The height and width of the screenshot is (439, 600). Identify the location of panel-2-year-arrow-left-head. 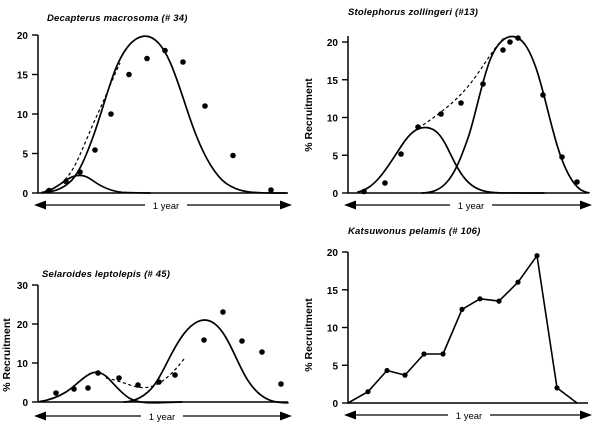
(350, 205).